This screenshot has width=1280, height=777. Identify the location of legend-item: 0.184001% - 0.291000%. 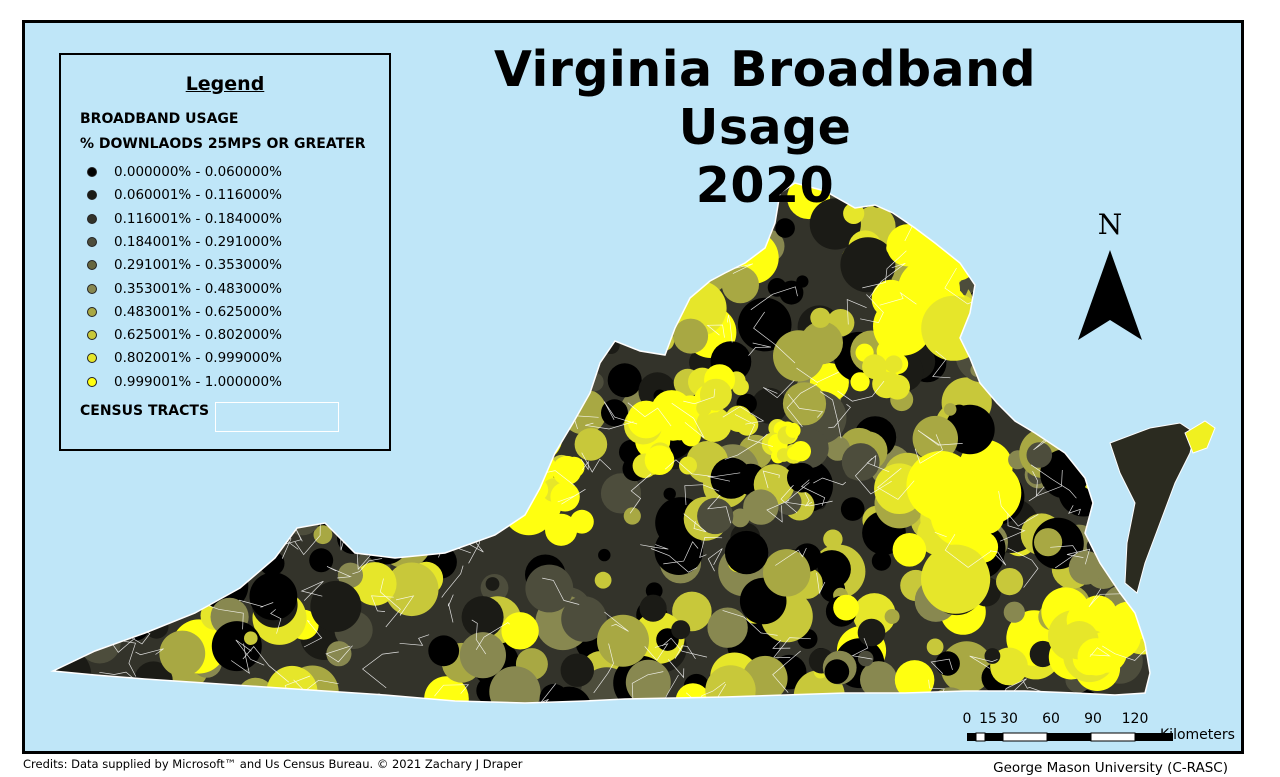
(184, 242).